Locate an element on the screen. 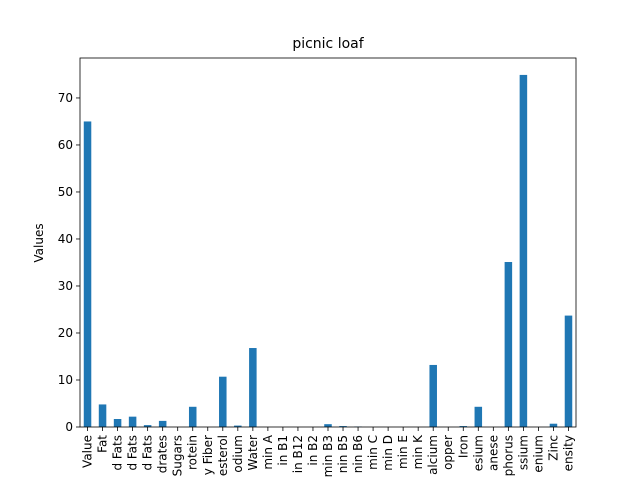 The image size is (640, 480). y-tick-label-0: 0 is located at coordinates (69, 427).